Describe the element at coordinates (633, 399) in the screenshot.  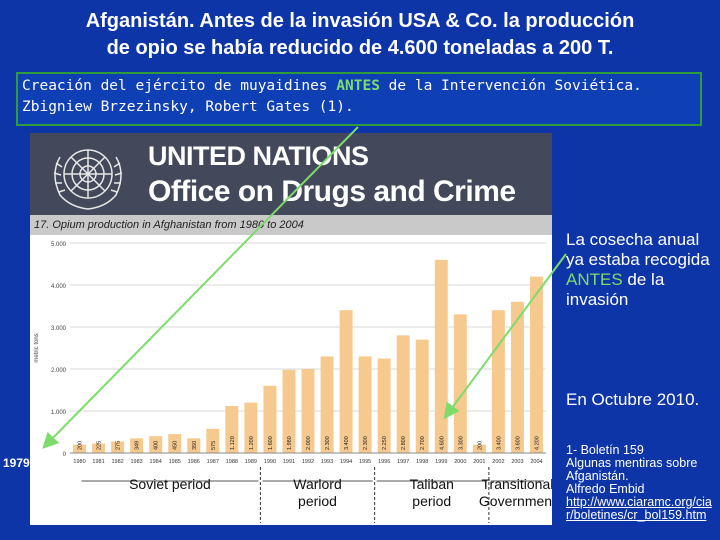
I see `date-annotation: En Octubre 2010.` at that location.